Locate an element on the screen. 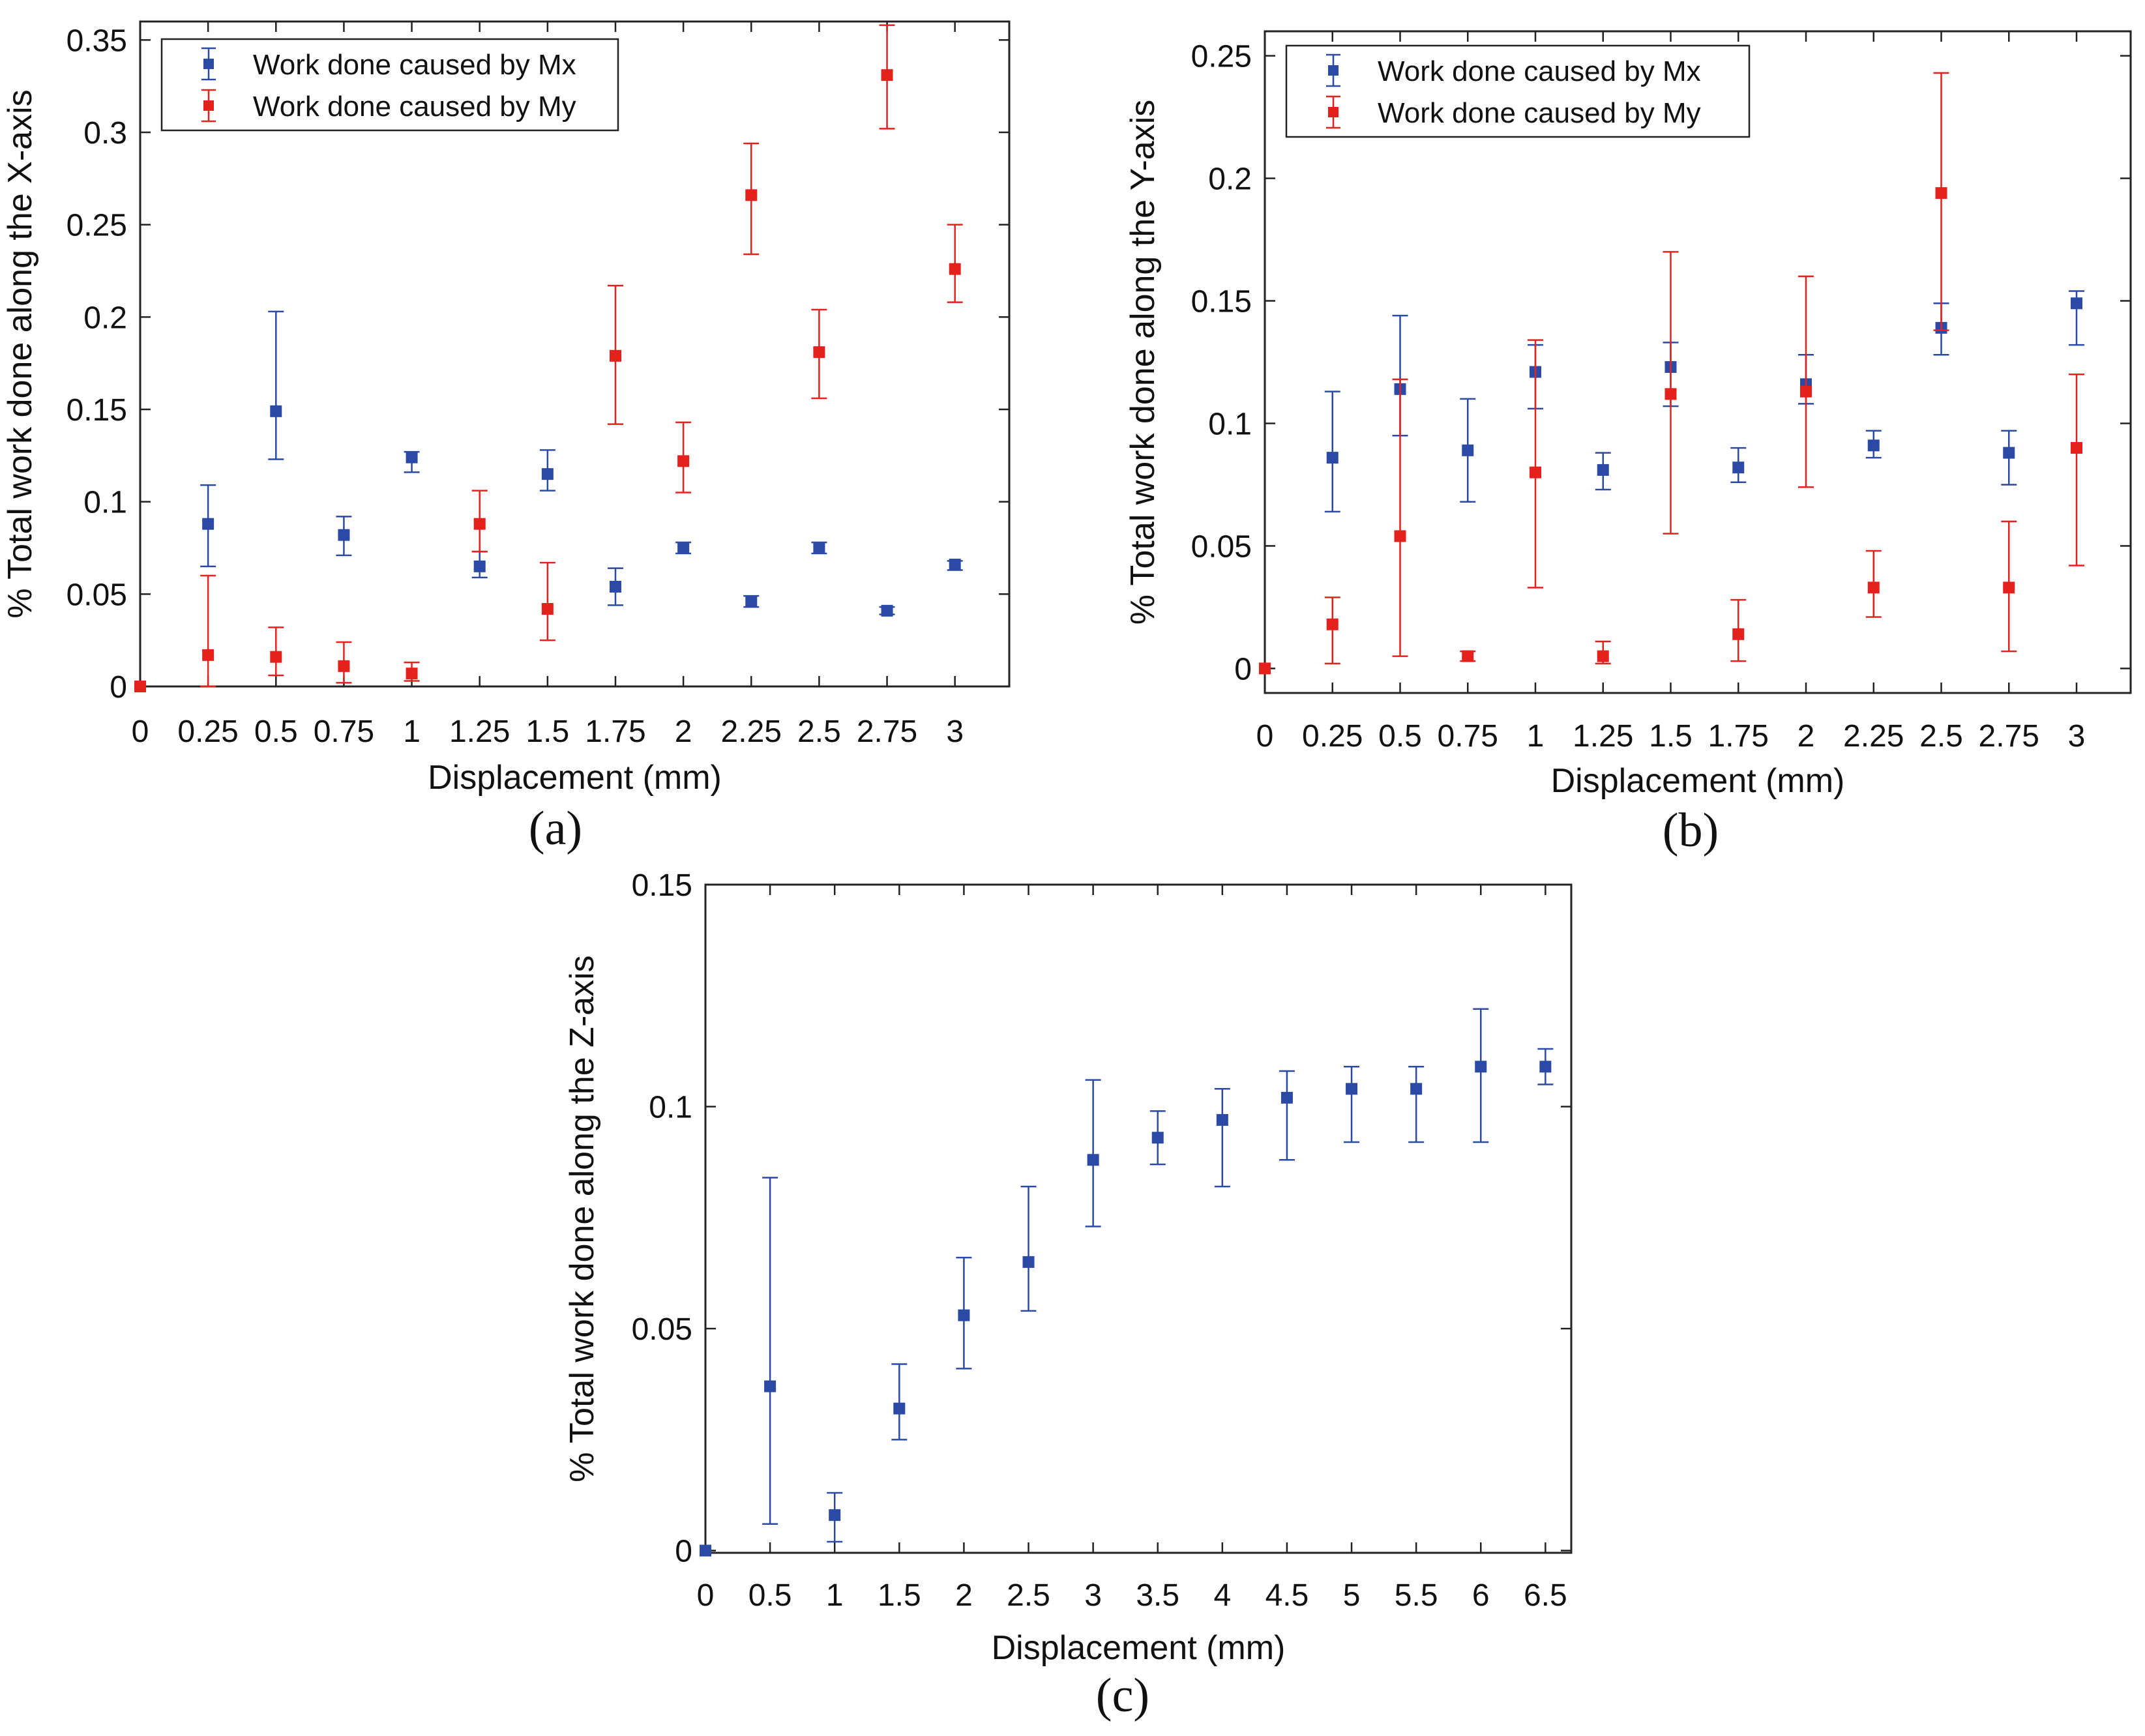  x-tick-label: 5 is located at coordinates (1352, 1595).